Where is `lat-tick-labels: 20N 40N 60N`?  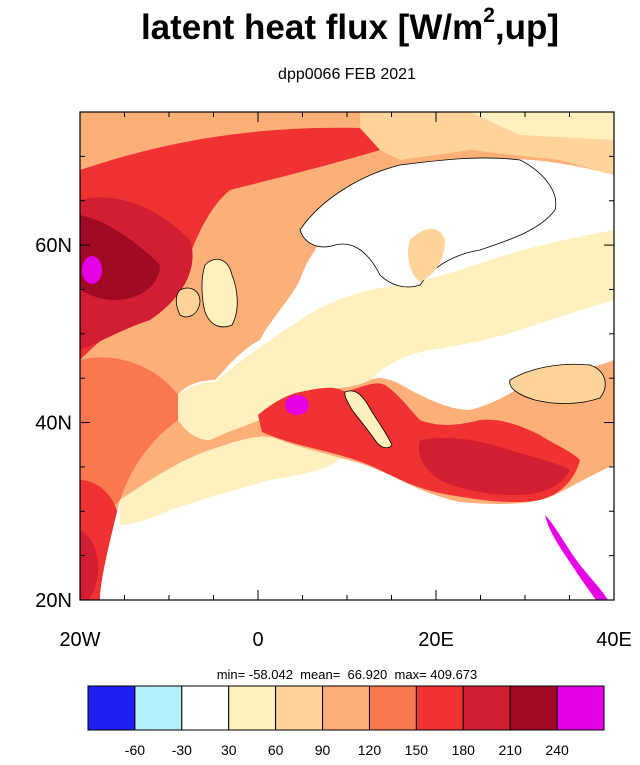 lat-tick-labels: 20N 40N 60N is located at coordinates (53, 423).